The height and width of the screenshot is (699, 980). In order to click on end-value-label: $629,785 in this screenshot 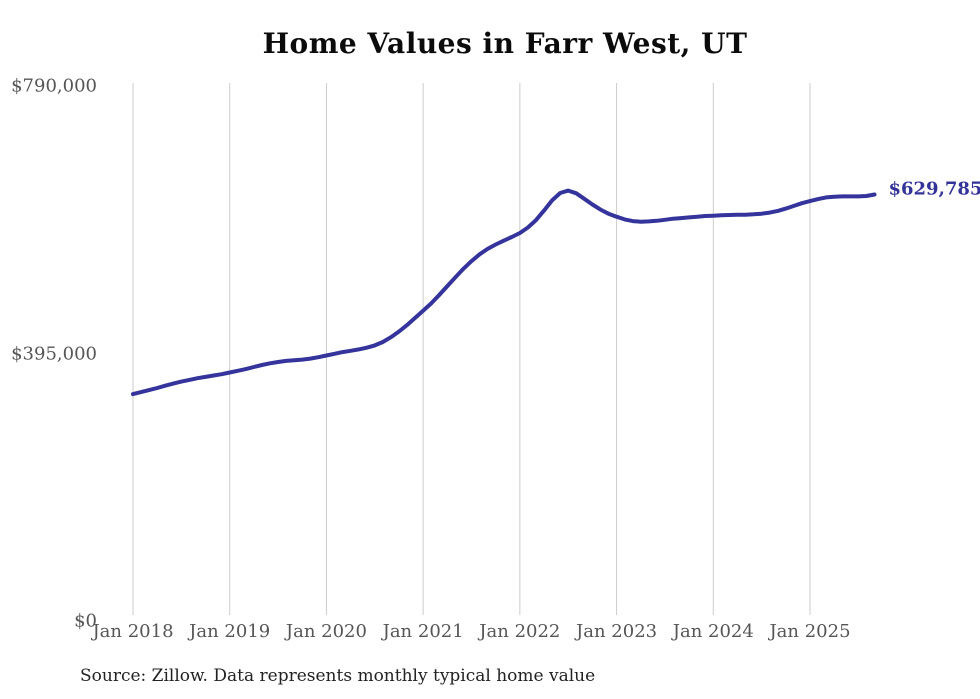, I will do `click(934, 188)`.